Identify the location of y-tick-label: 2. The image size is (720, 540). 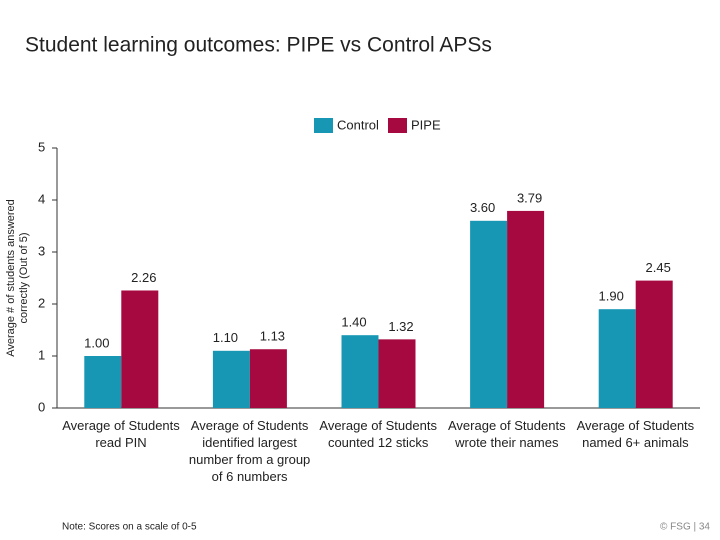
(41, 302).